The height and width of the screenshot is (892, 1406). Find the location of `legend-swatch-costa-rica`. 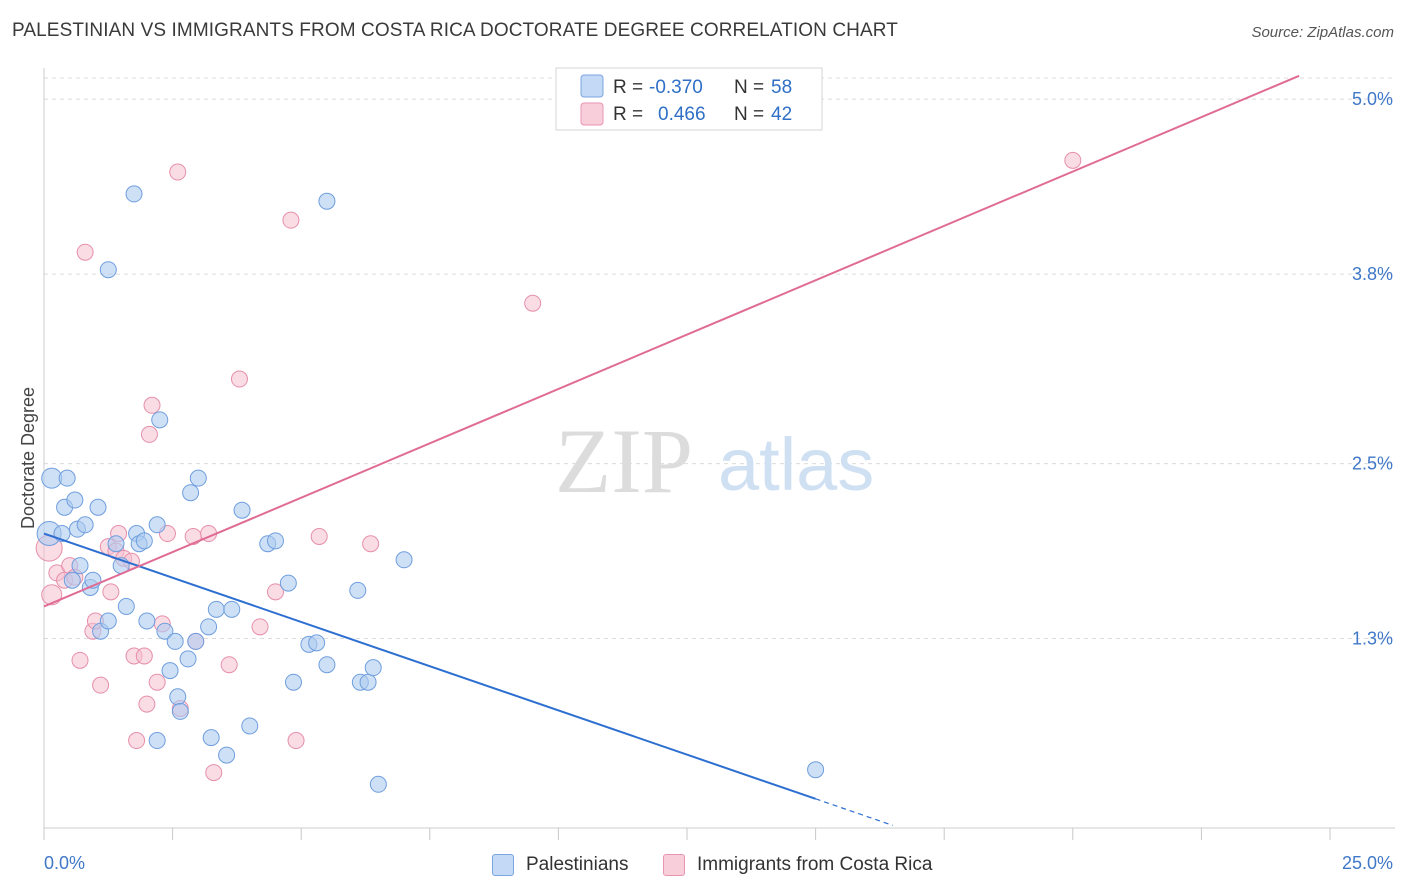

legend-swatch-costa-rica is located at coordinates (592, 114).